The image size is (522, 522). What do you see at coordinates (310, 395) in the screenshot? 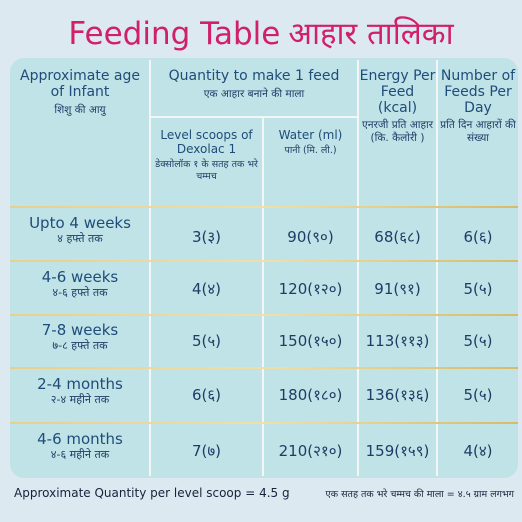
I see `row-4-water: 180(१८०)` at bounding box center [310, 395].